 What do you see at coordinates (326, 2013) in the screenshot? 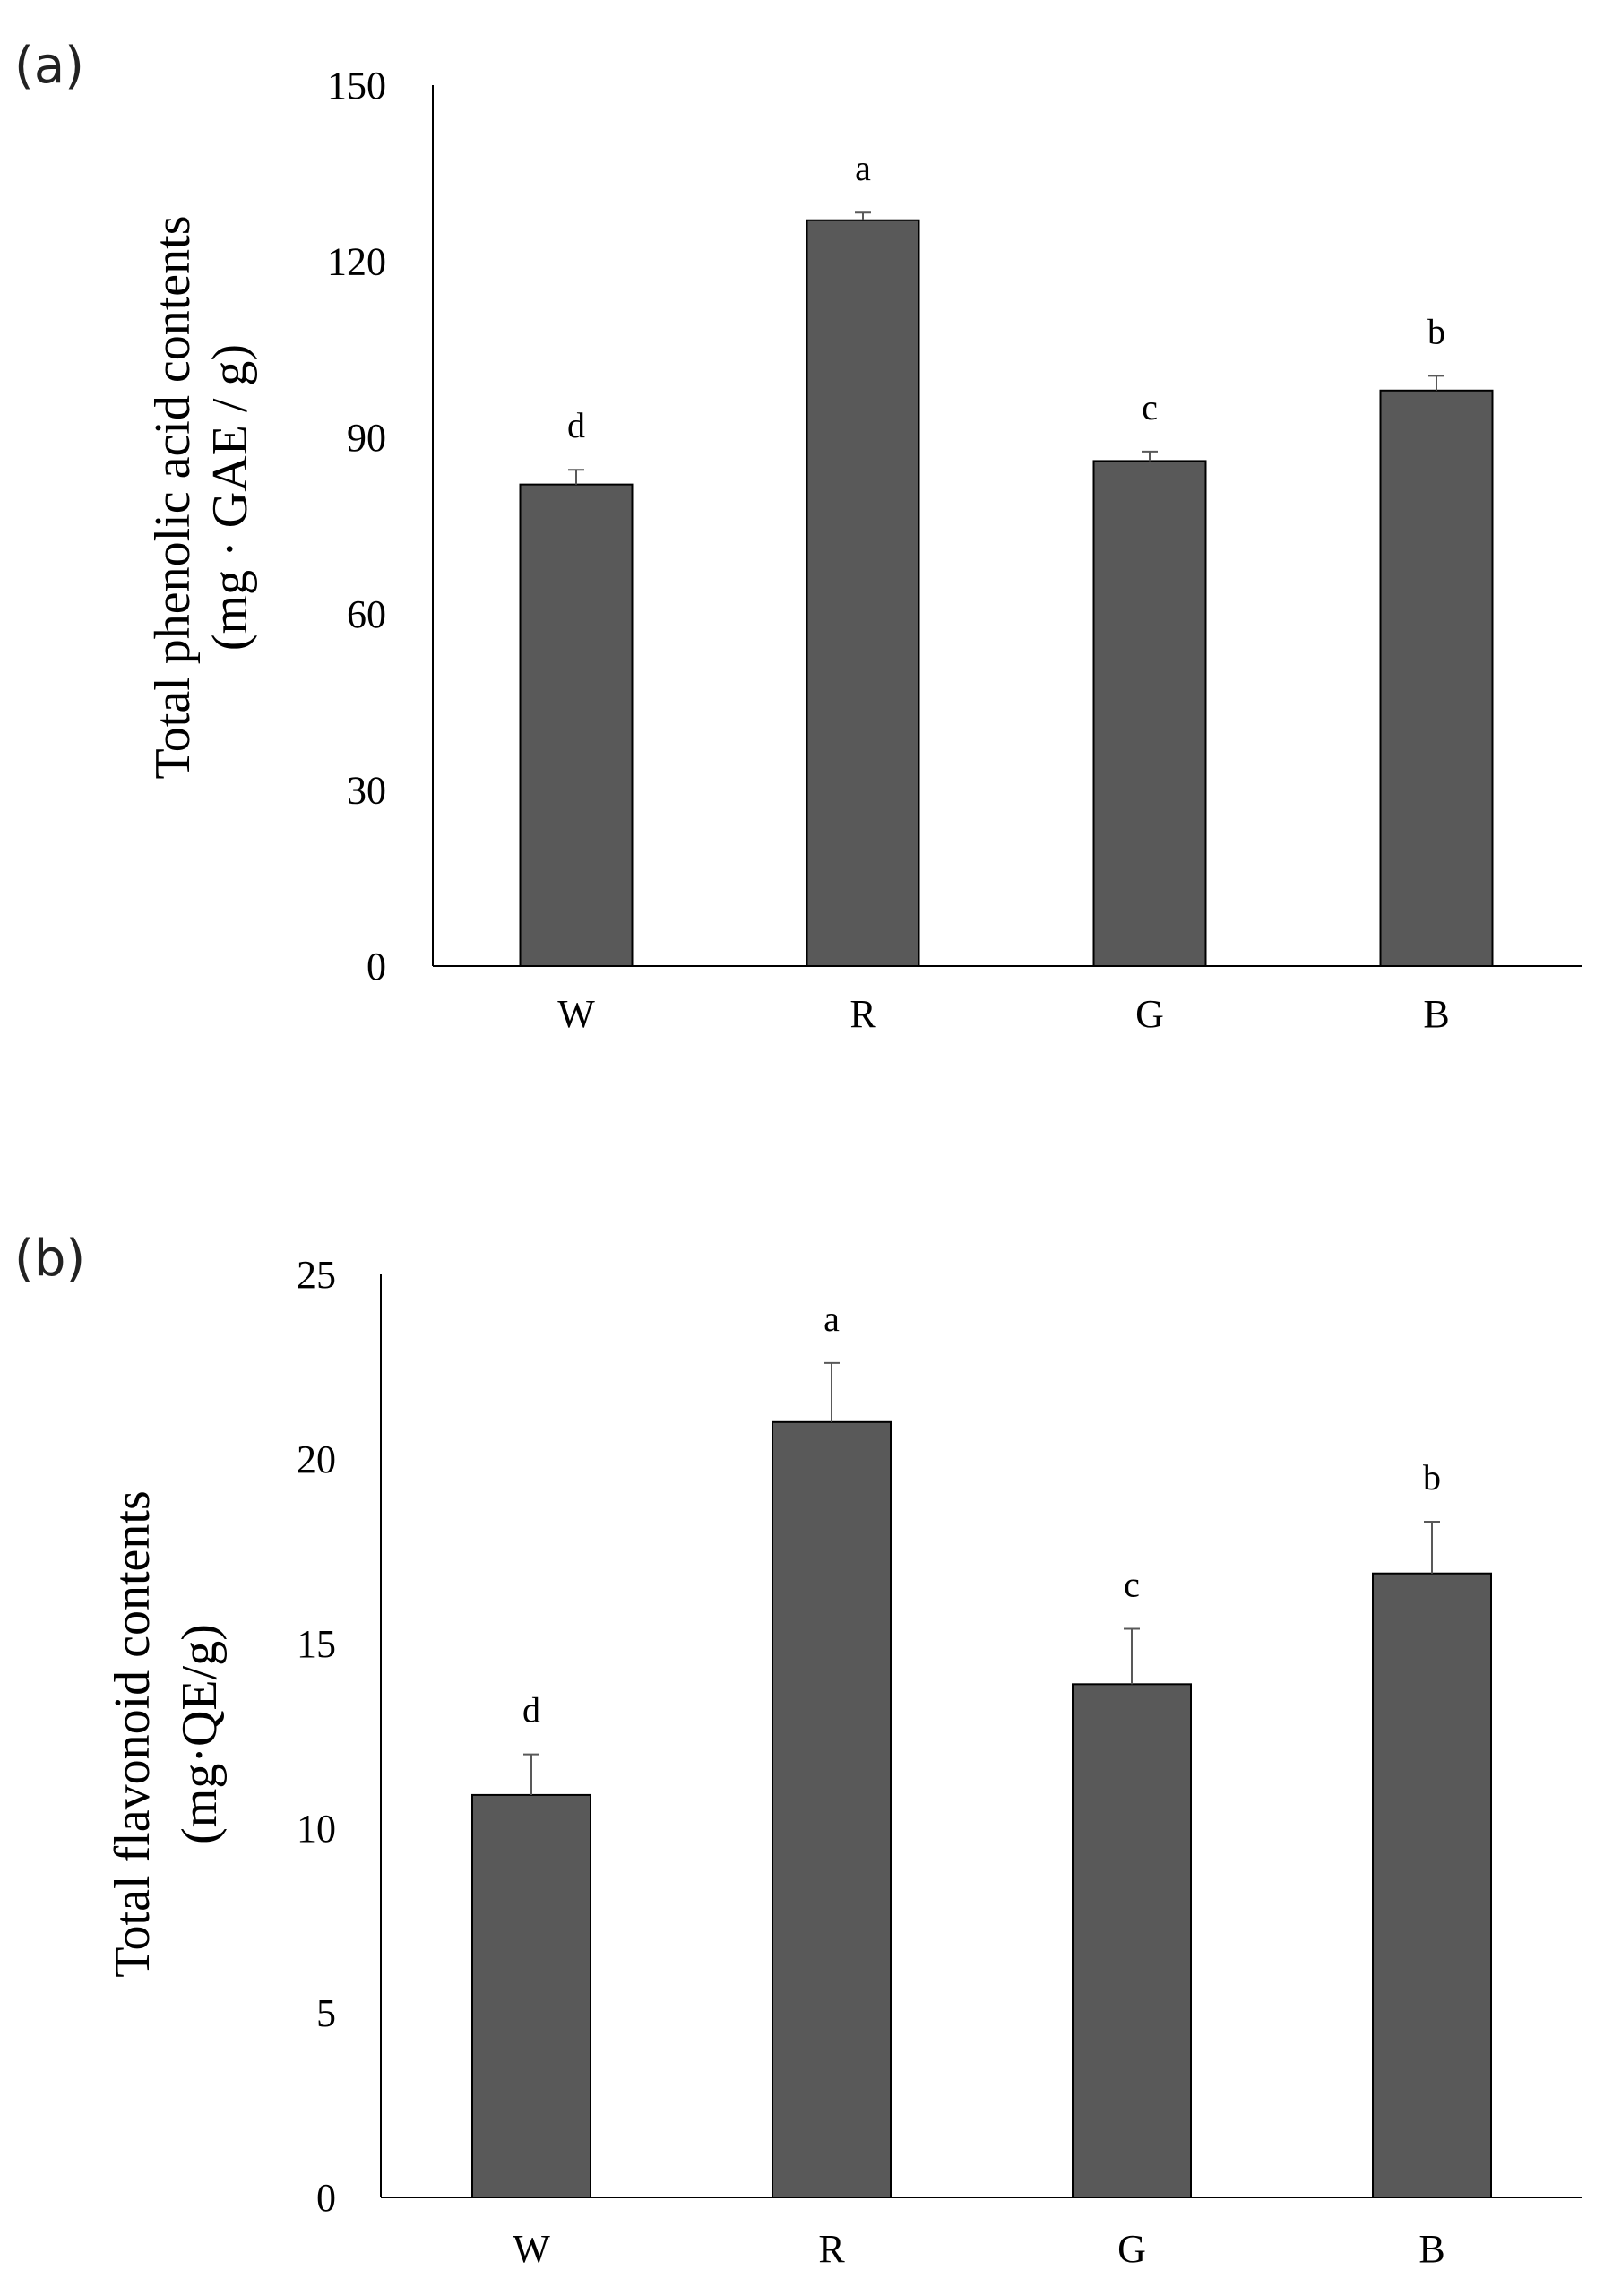
I see `y-tick-label: 5` at bounding box center [326, 2013].